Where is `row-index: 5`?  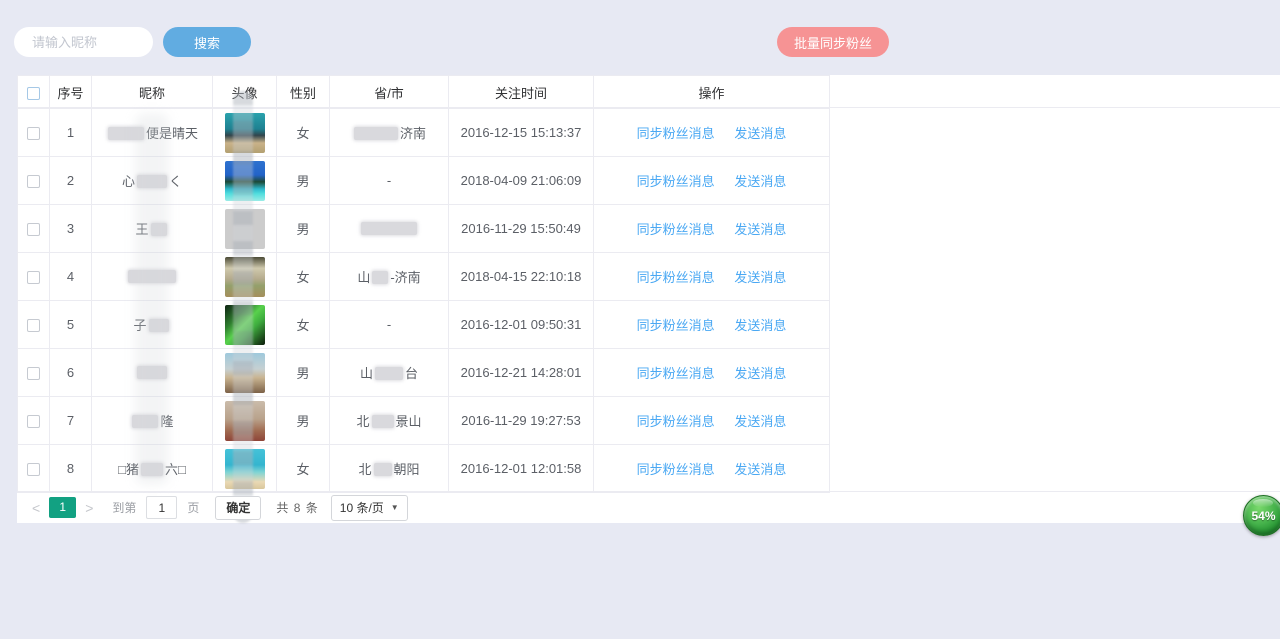
row-index: 5 is located at coordinates (70, 324).